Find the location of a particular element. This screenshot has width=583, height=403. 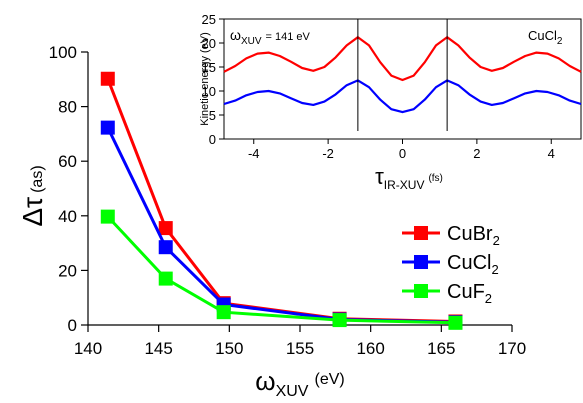

inset-title: ωXUV = 141 eV is located at coordinates (270, 37).